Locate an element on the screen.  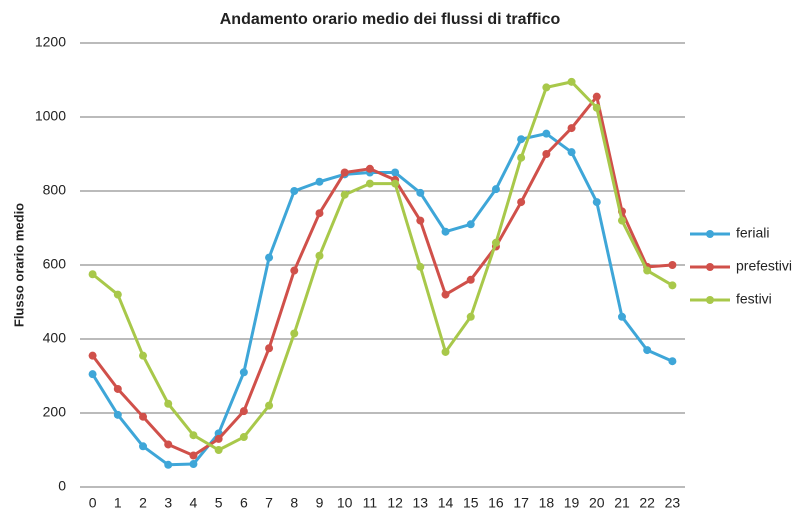
x-tick-label: 13 is located at coordinates (421, 503).